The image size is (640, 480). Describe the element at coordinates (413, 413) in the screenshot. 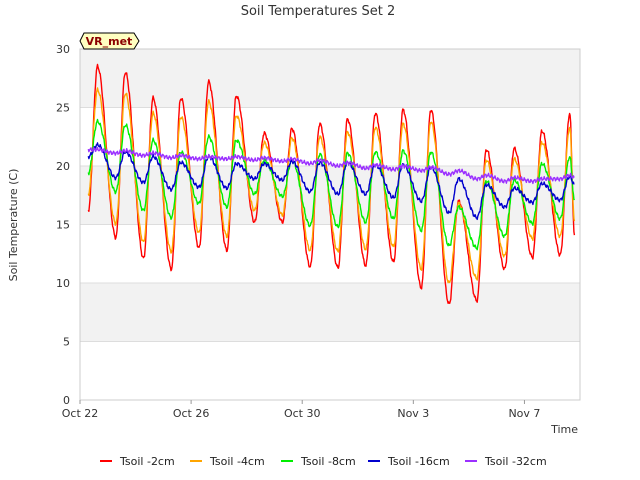

I see `x-tick-label: Nov 3` at that location.